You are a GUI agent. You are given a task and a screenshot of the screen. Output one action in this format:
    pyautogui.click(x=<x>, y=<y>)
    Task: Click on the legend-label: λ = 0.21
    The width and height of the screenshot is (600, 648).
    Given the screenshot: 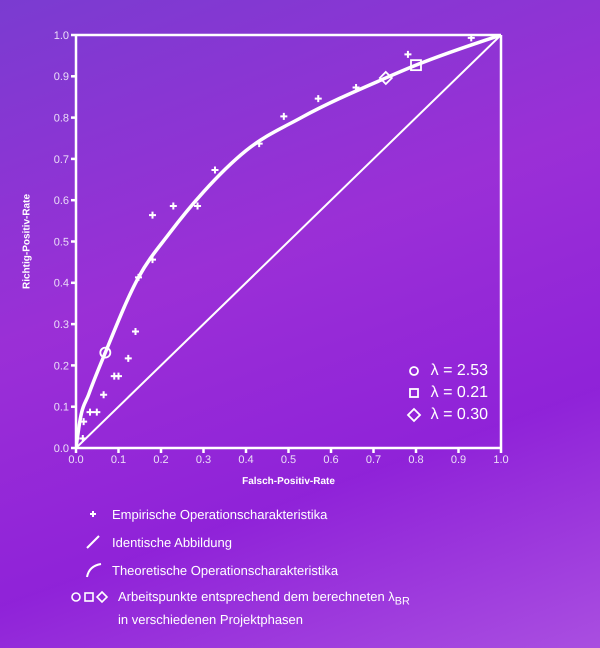 What is the action you would take?
    pyautogui.click(x=459, y=393)
    